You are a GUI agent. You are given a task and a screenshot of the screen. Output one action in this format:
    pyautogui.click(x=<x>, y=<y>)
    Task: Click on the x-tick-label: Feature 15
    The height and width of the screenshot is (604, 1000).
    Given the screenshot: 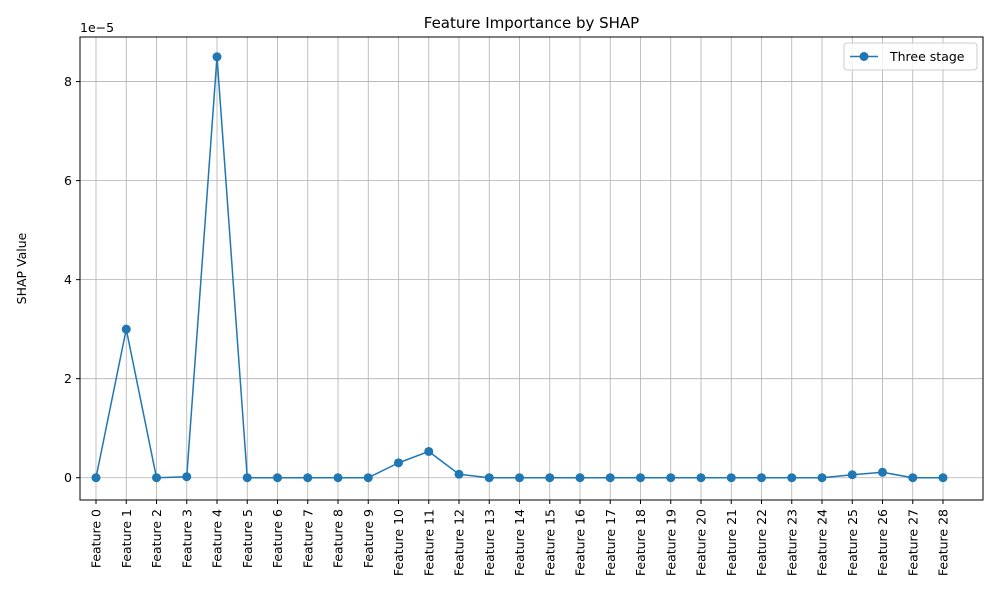 What is the action you would take?
    pyautogui.click(x=549, y=542)
    